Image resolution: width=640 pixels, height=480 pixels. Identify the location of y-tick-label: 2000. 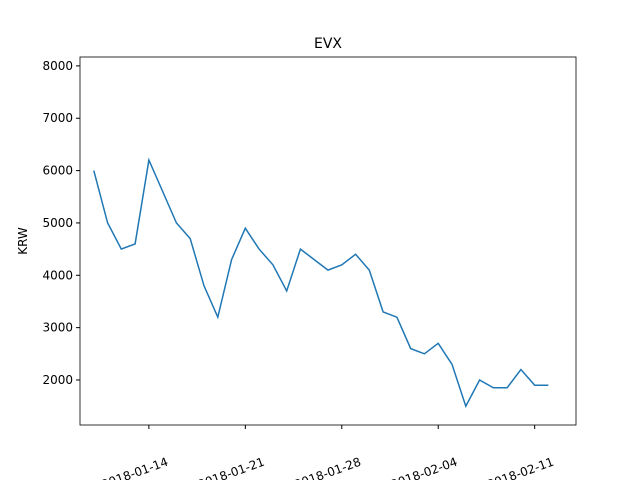
(57, 380).